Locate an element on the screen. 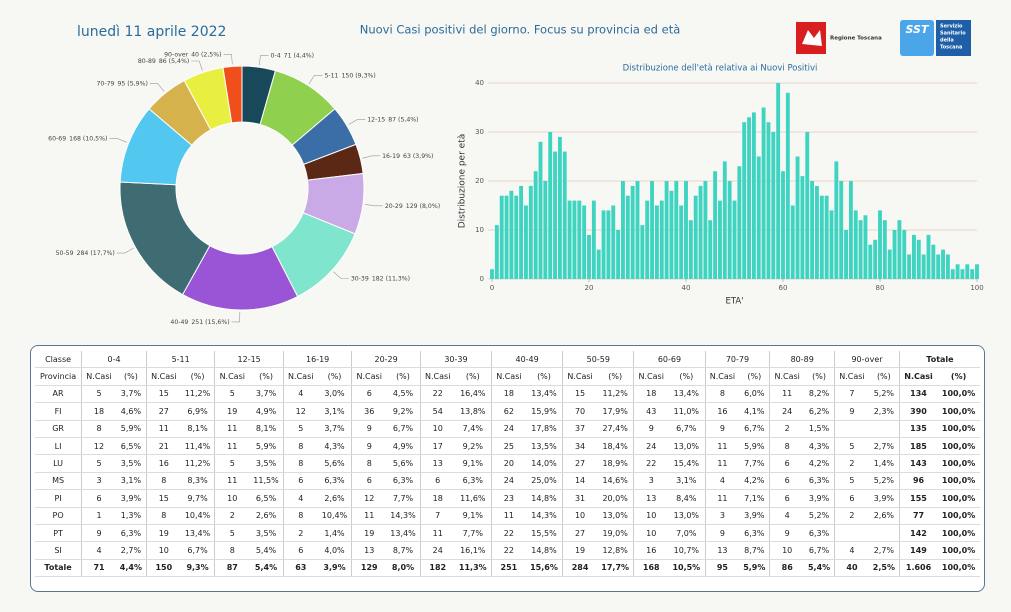  table-cell: 15 is located at coordinates (163, 498).